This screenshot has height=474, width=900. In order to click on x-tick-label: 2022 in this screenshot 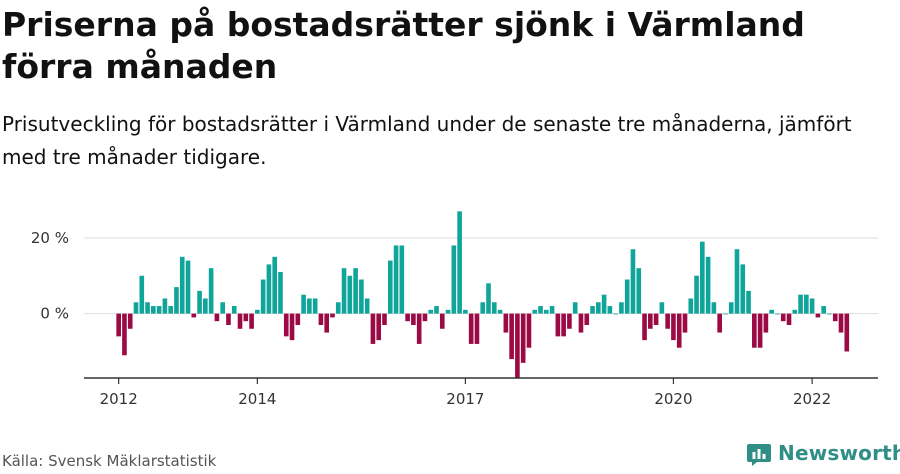, I will do `click(812, 399)`.